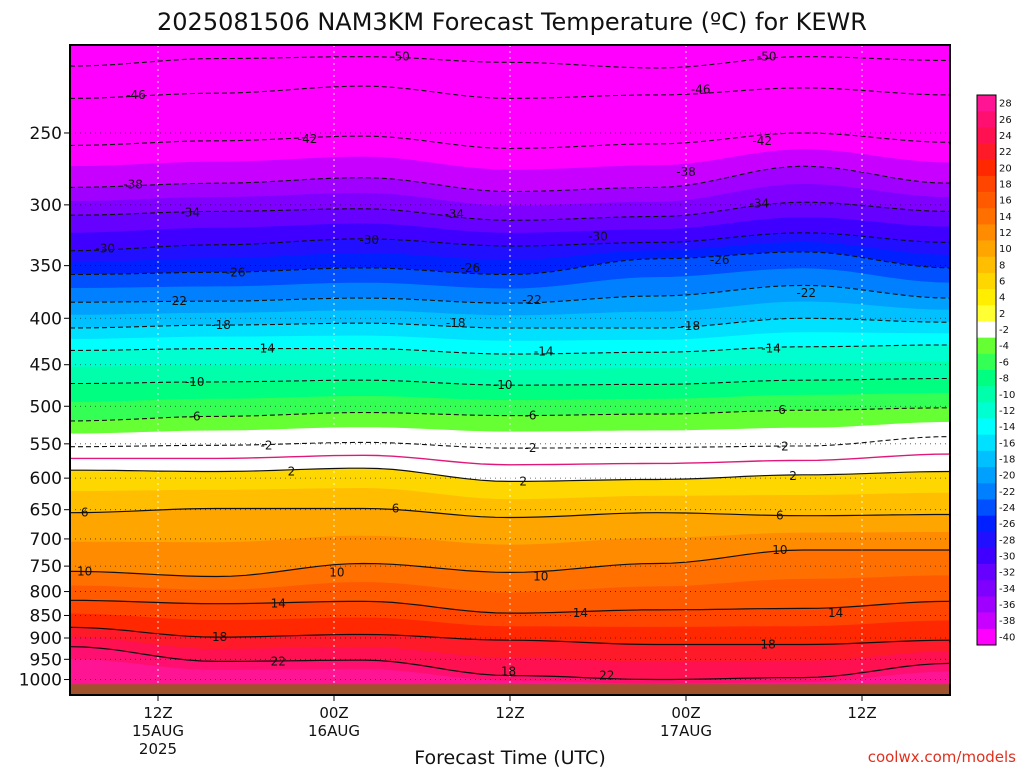 This screenshot has width=1024, height=768. I want to click on isotherm-label: -30, so click(369, 240).